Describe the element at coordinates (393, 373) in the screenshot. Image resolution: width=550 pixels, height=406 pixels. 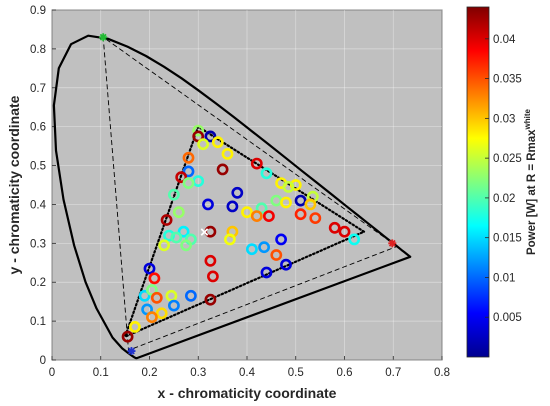
I see `x-tick-label: 0.7` at that location.